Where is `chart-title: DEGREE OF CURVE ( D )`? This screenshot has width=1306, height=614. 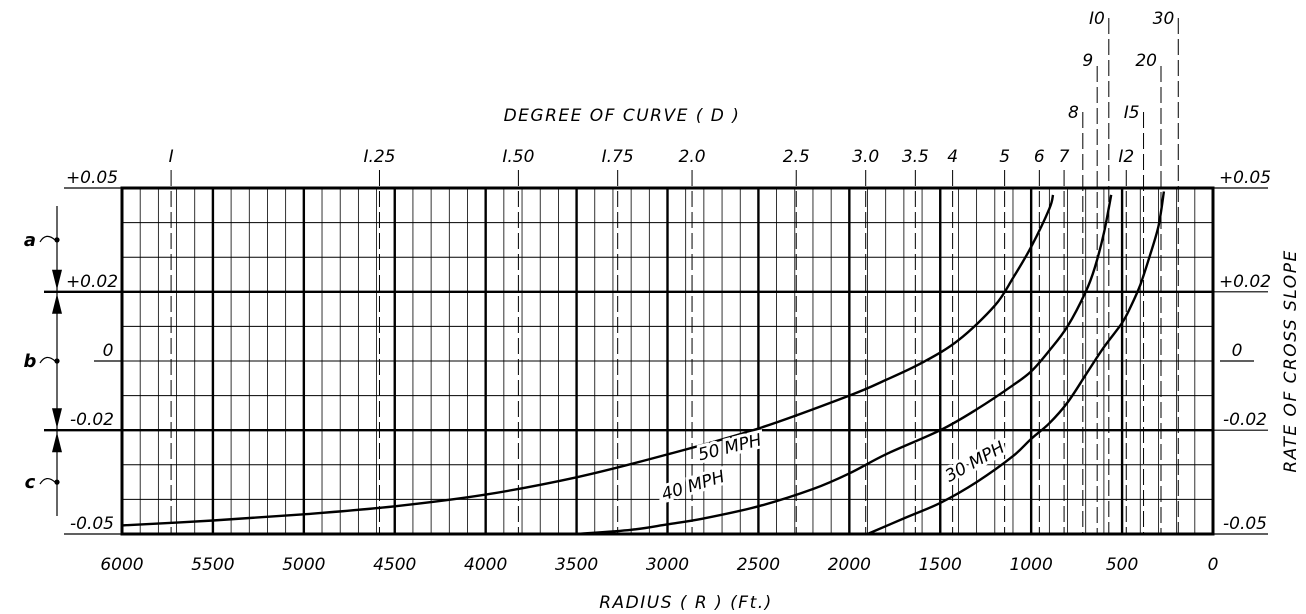 chart-title: DEGREE OF CURVE ( D ) is located at coordinates (622, 116).